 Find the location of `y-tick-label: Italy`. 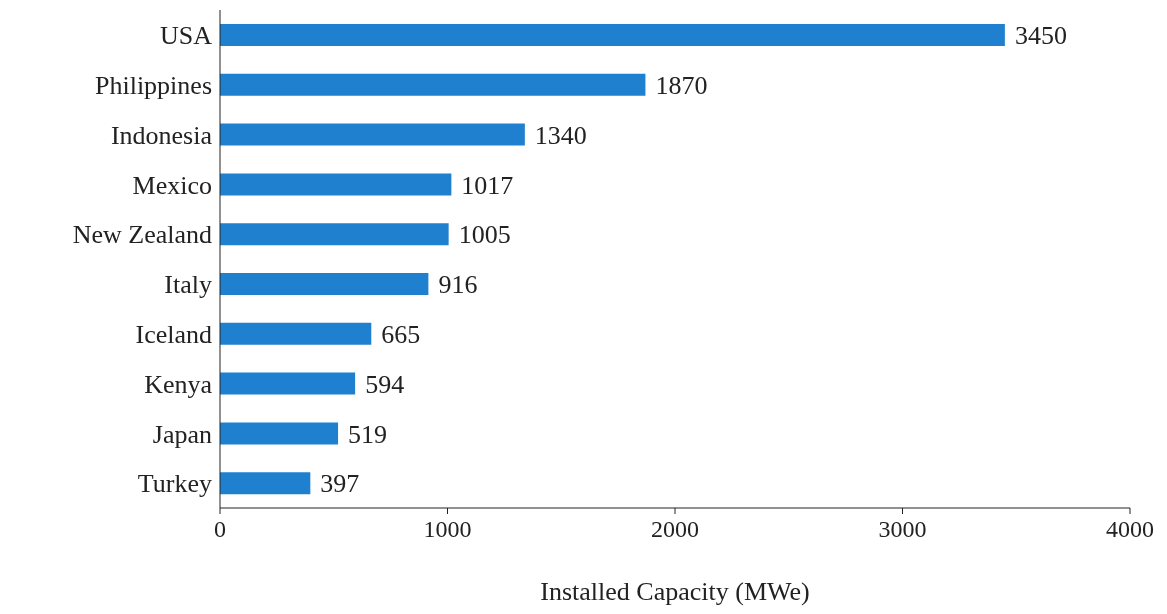

y-tick-label: Italy is located at coordinates (188, 285).